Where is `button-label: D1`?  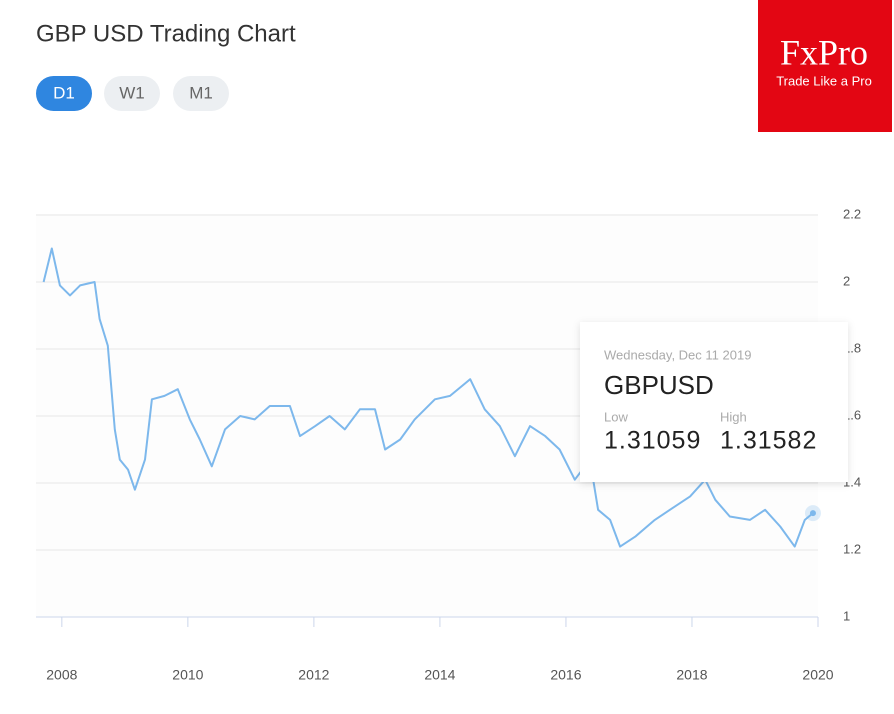
button-label: D1 is located at coordinates (64, 92).